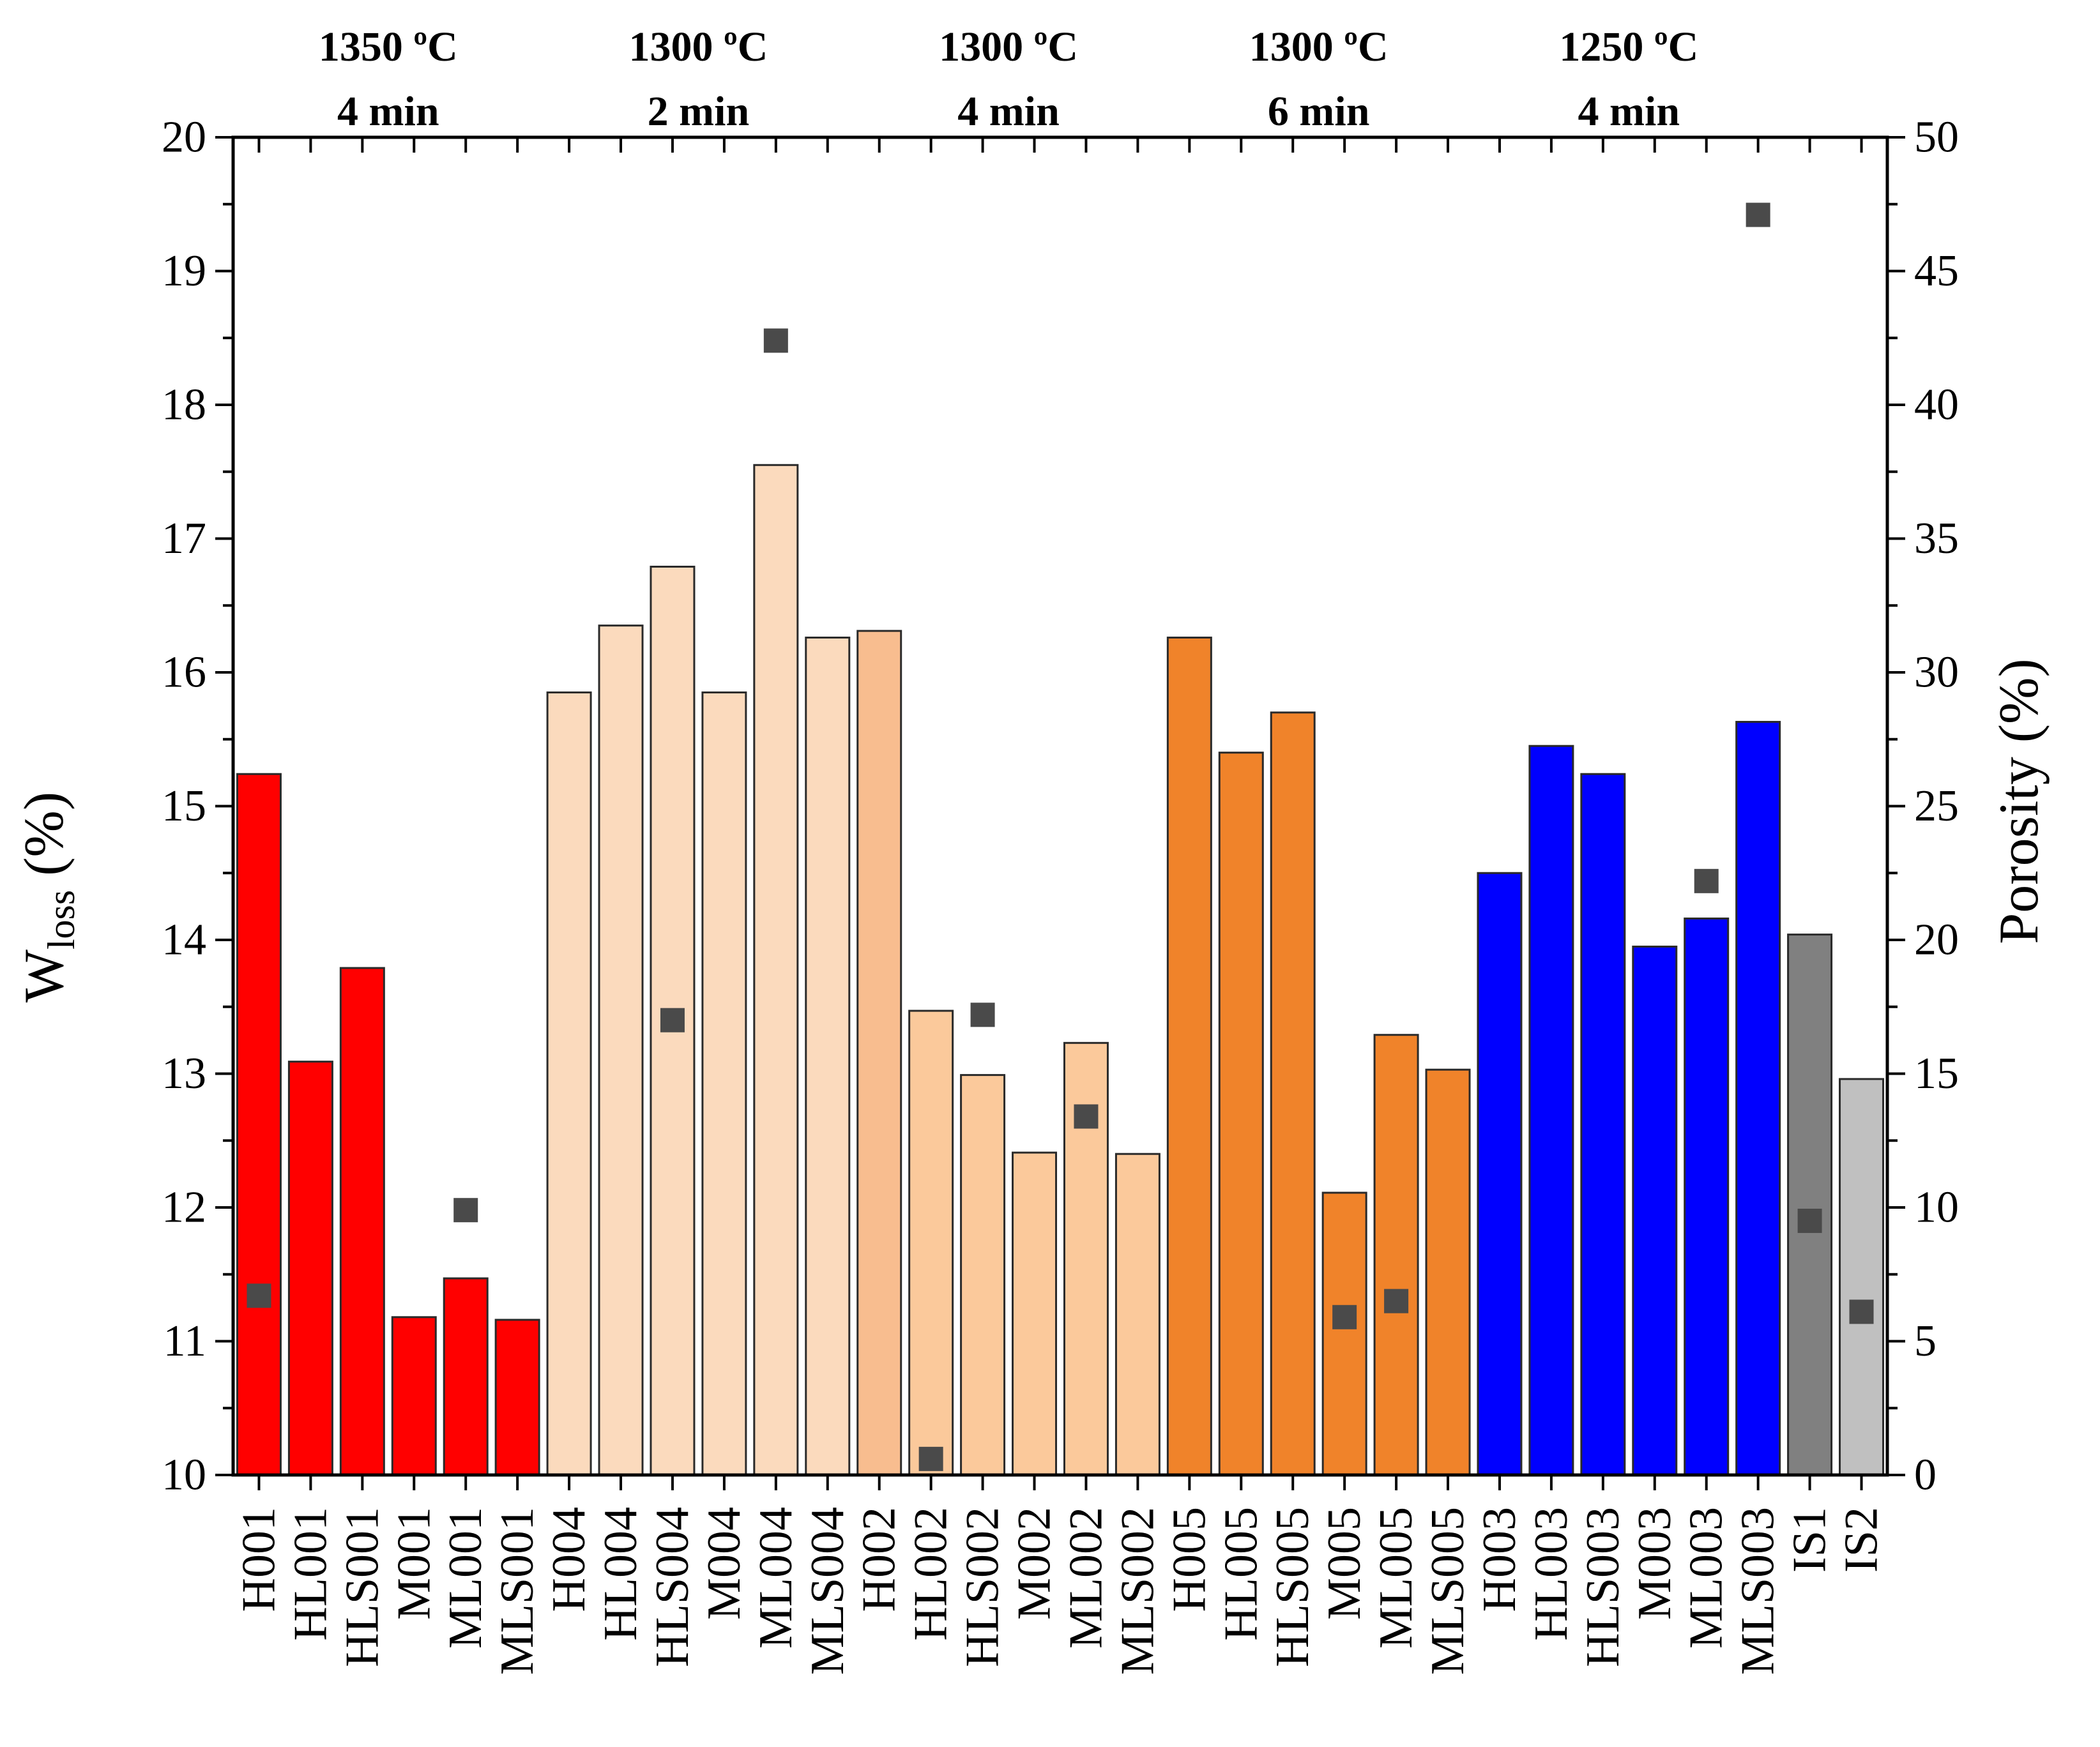 The image size is (2100, 1747). I want to click on porosity-marker-hls004, so click(672, 1020).